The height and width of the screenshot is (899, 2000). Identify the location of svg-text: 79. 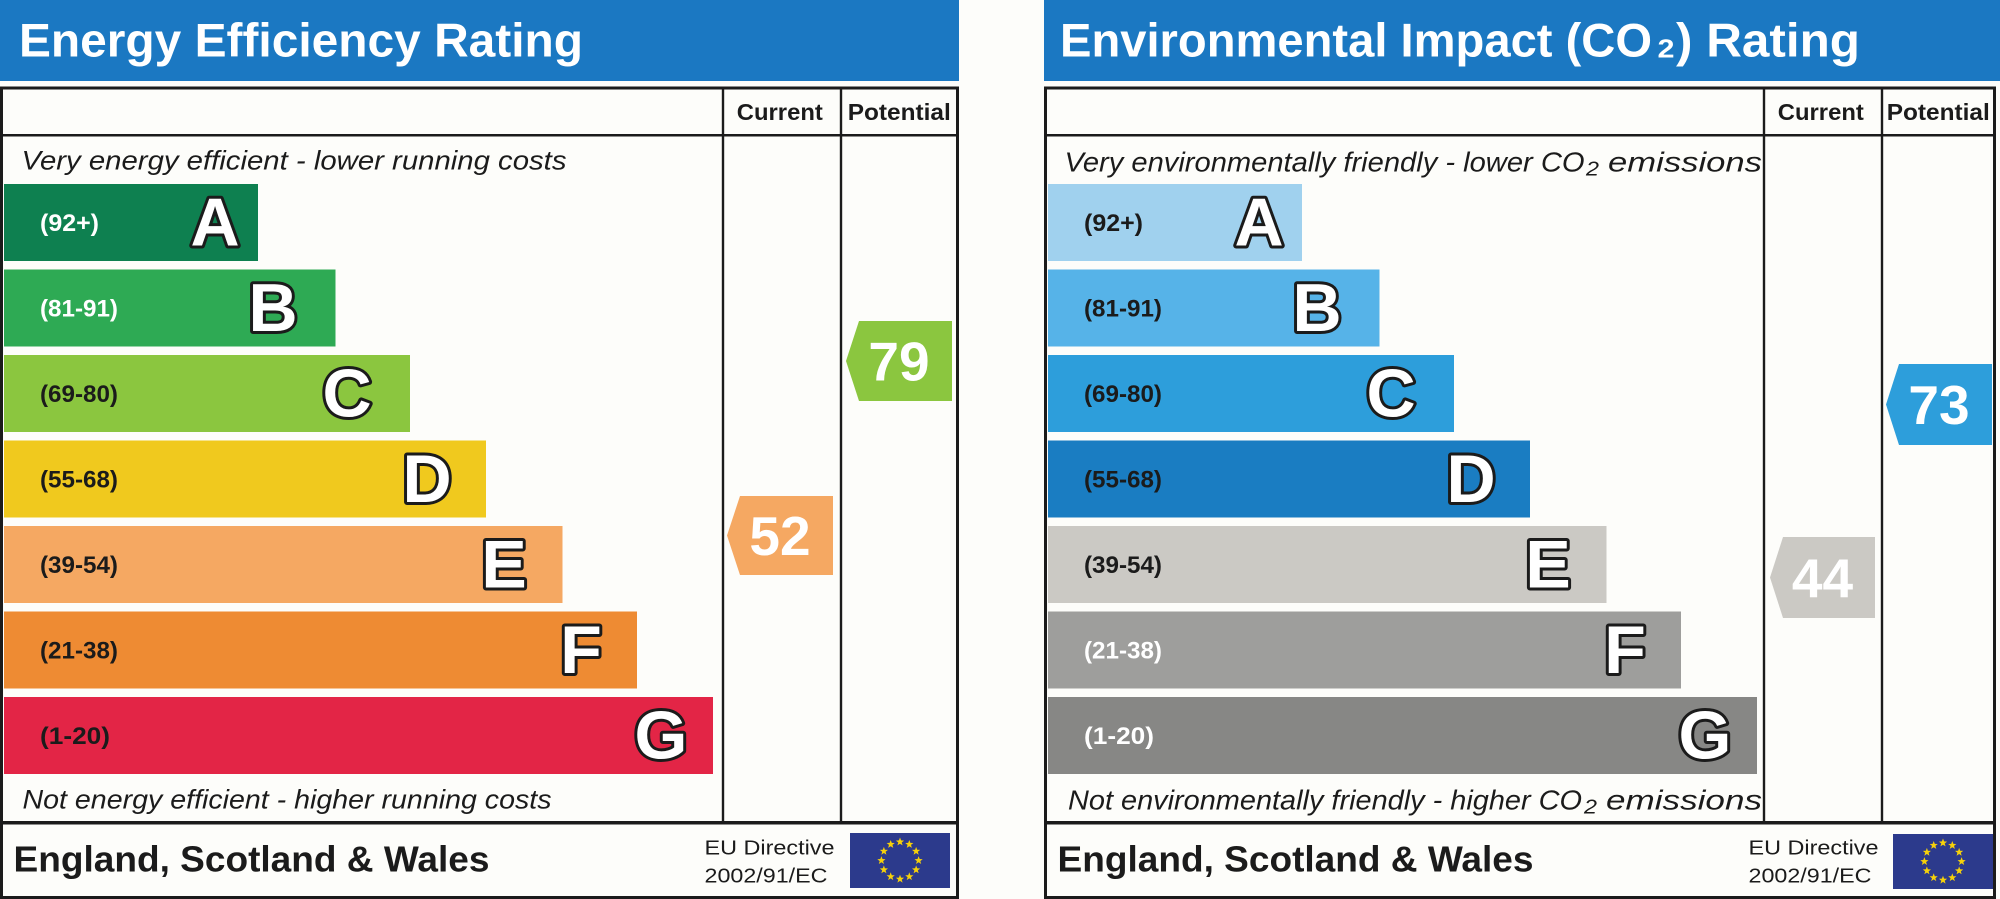
(898, 362).